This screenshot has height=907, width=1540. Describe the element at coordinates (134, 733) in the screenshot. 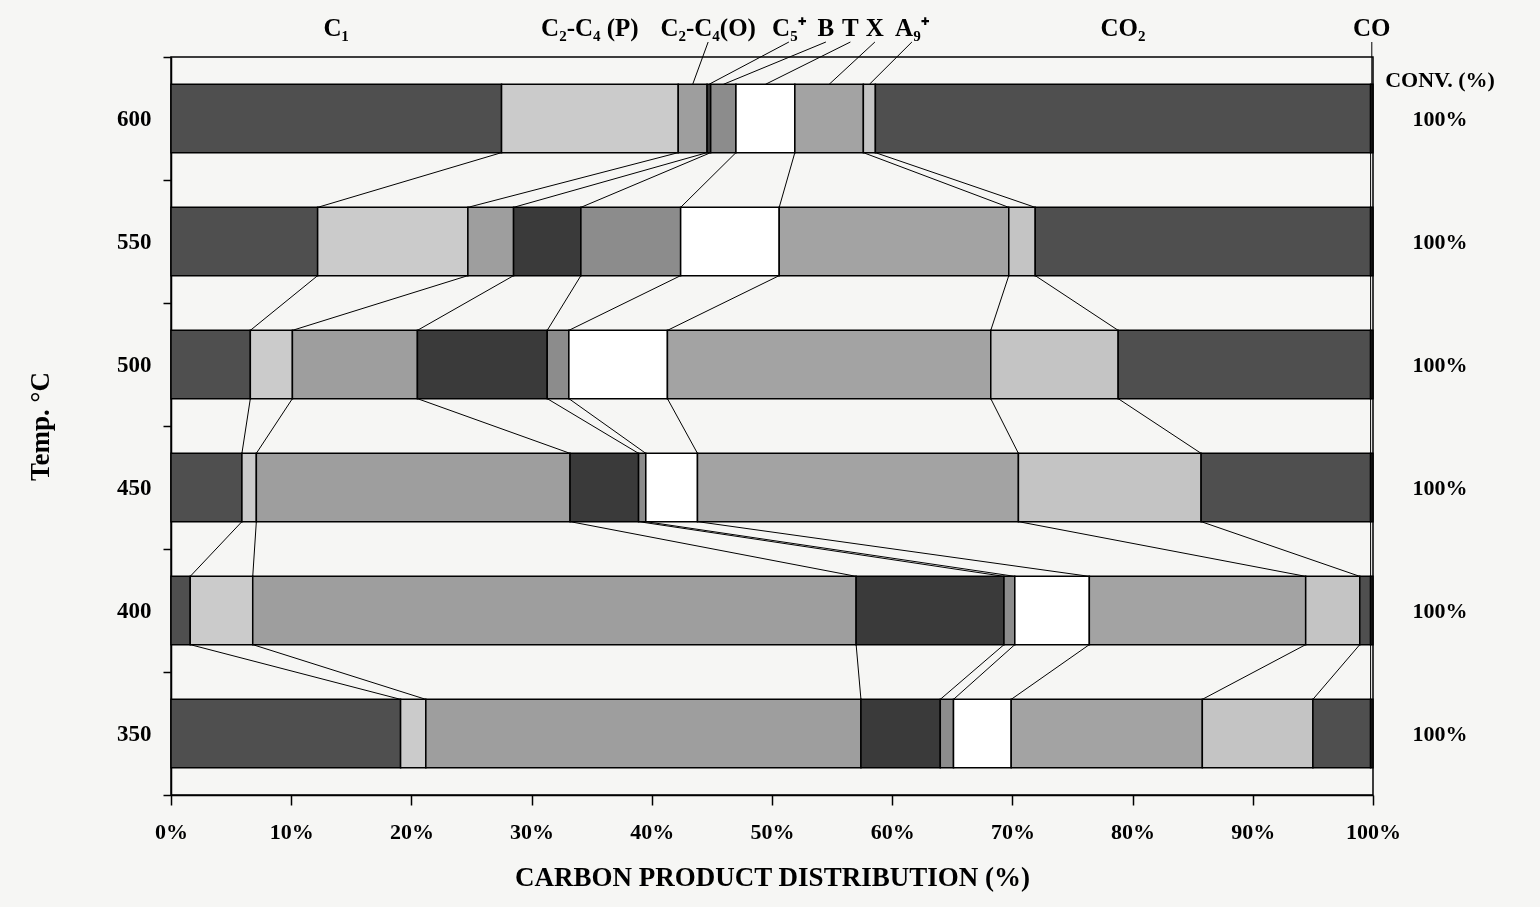

I see `y-tick-label: 350` at that location.